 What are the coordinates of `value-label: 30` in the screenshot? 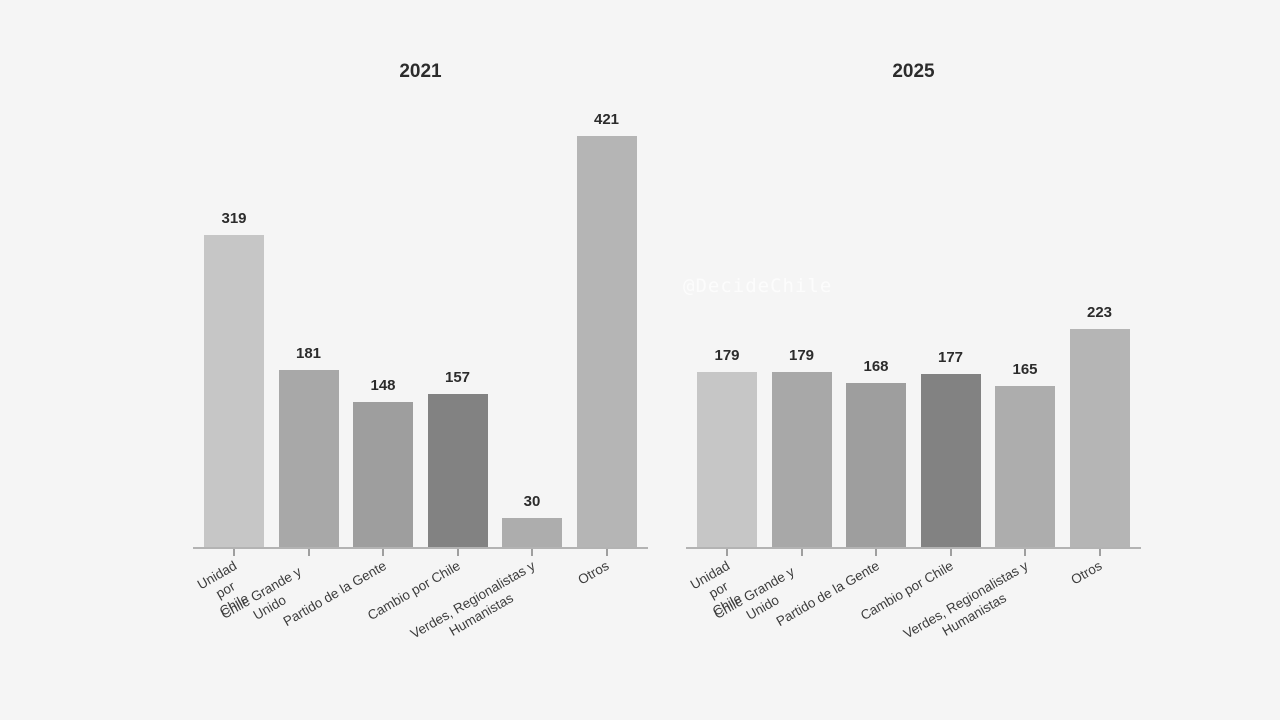 It's located at (532, 501).